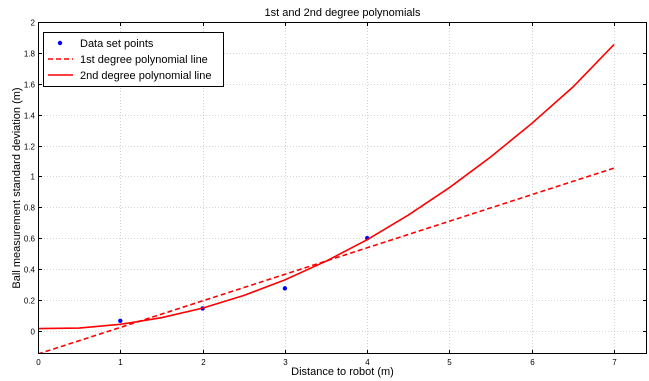 Image resolution: width=649 pixels, height=381 pixels. What do you see at coordinates (33, 332) in the screenshot?
I see `y-tick-label: 0` at bounding box center [33, 332].